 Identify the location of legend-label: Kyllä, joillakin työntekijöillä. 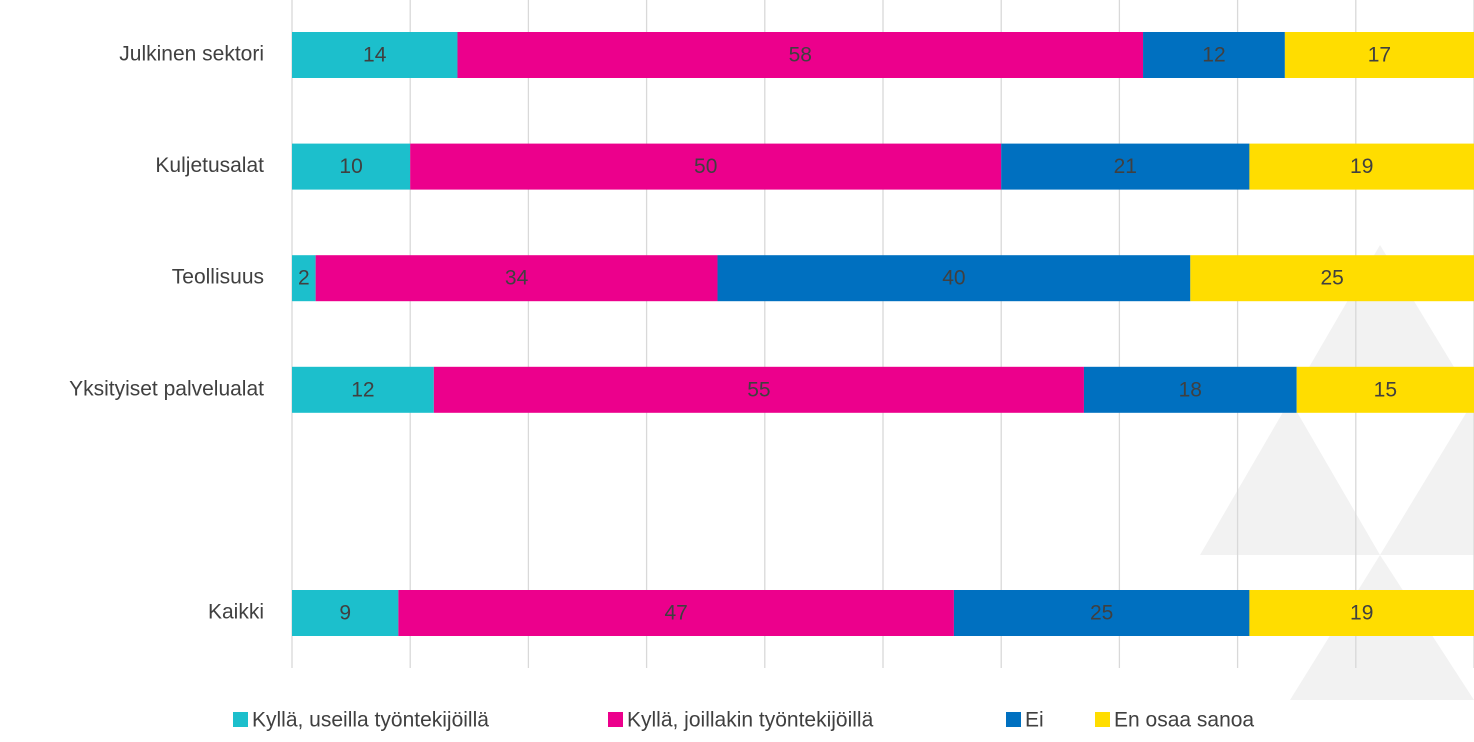
(750, 720).